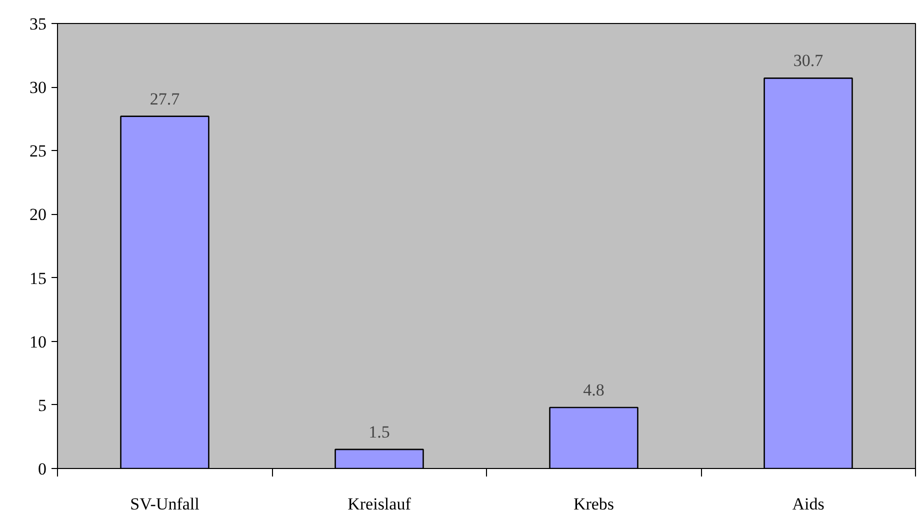  What do you see at coordinates (808, 60) in the screenshot?
I see `data-label: 30.7` at bounding box center [808, 60].